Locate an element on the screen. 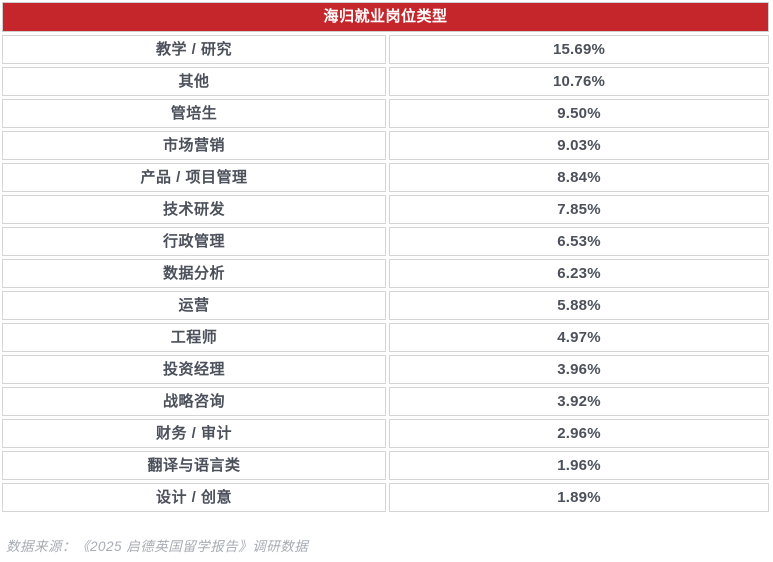  table-row: 市场营销 9.03% is located at coordinates (385, 145).